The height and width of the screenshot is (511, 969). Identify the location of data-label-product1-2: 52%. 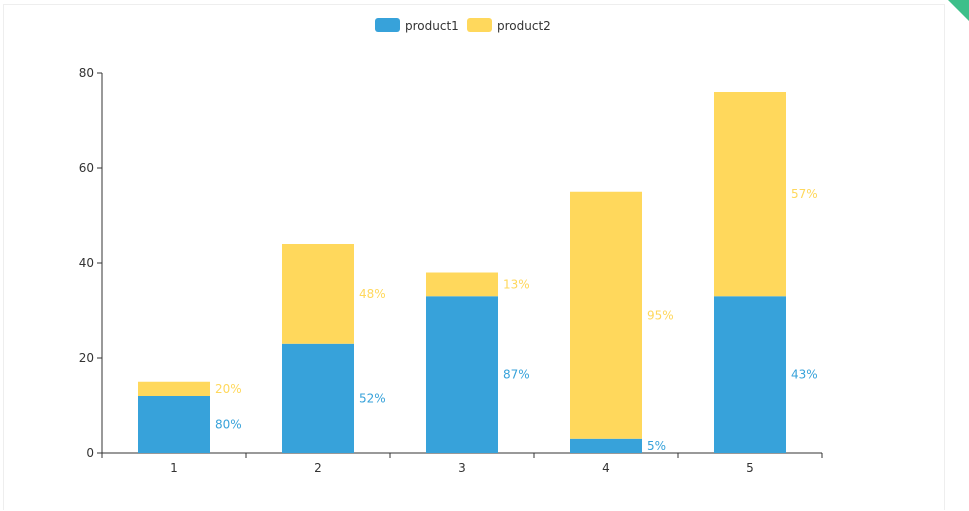
(372, 398).